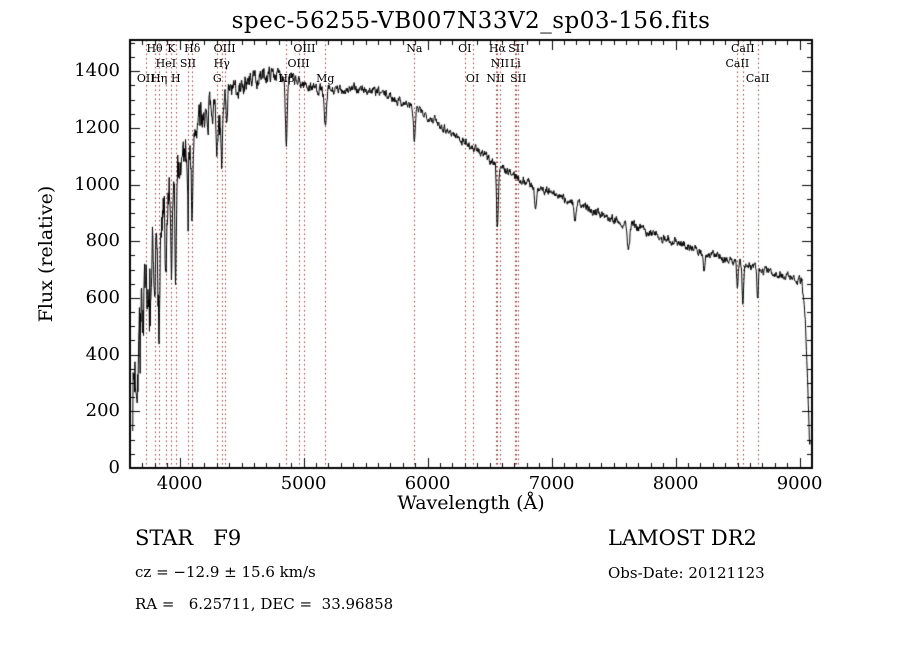  What do you see at coordinates (102, 354) in the screenshot?
I see `y-tick-label: 400` at bounding box center [102, 354].